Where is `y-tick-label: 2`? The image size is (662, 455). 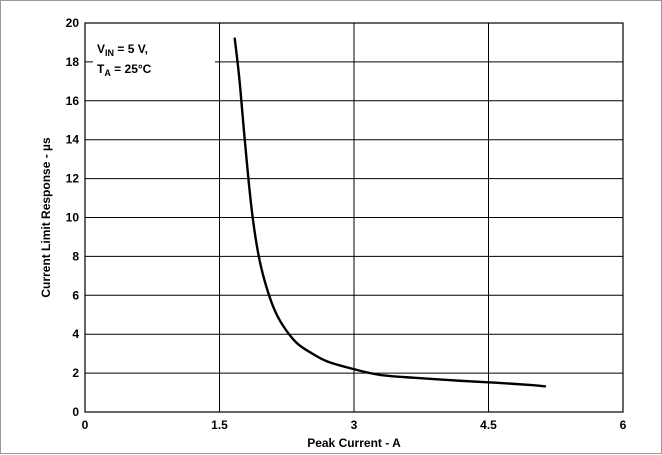 y-tick-label: 2 is located at coordinates (75, 373).